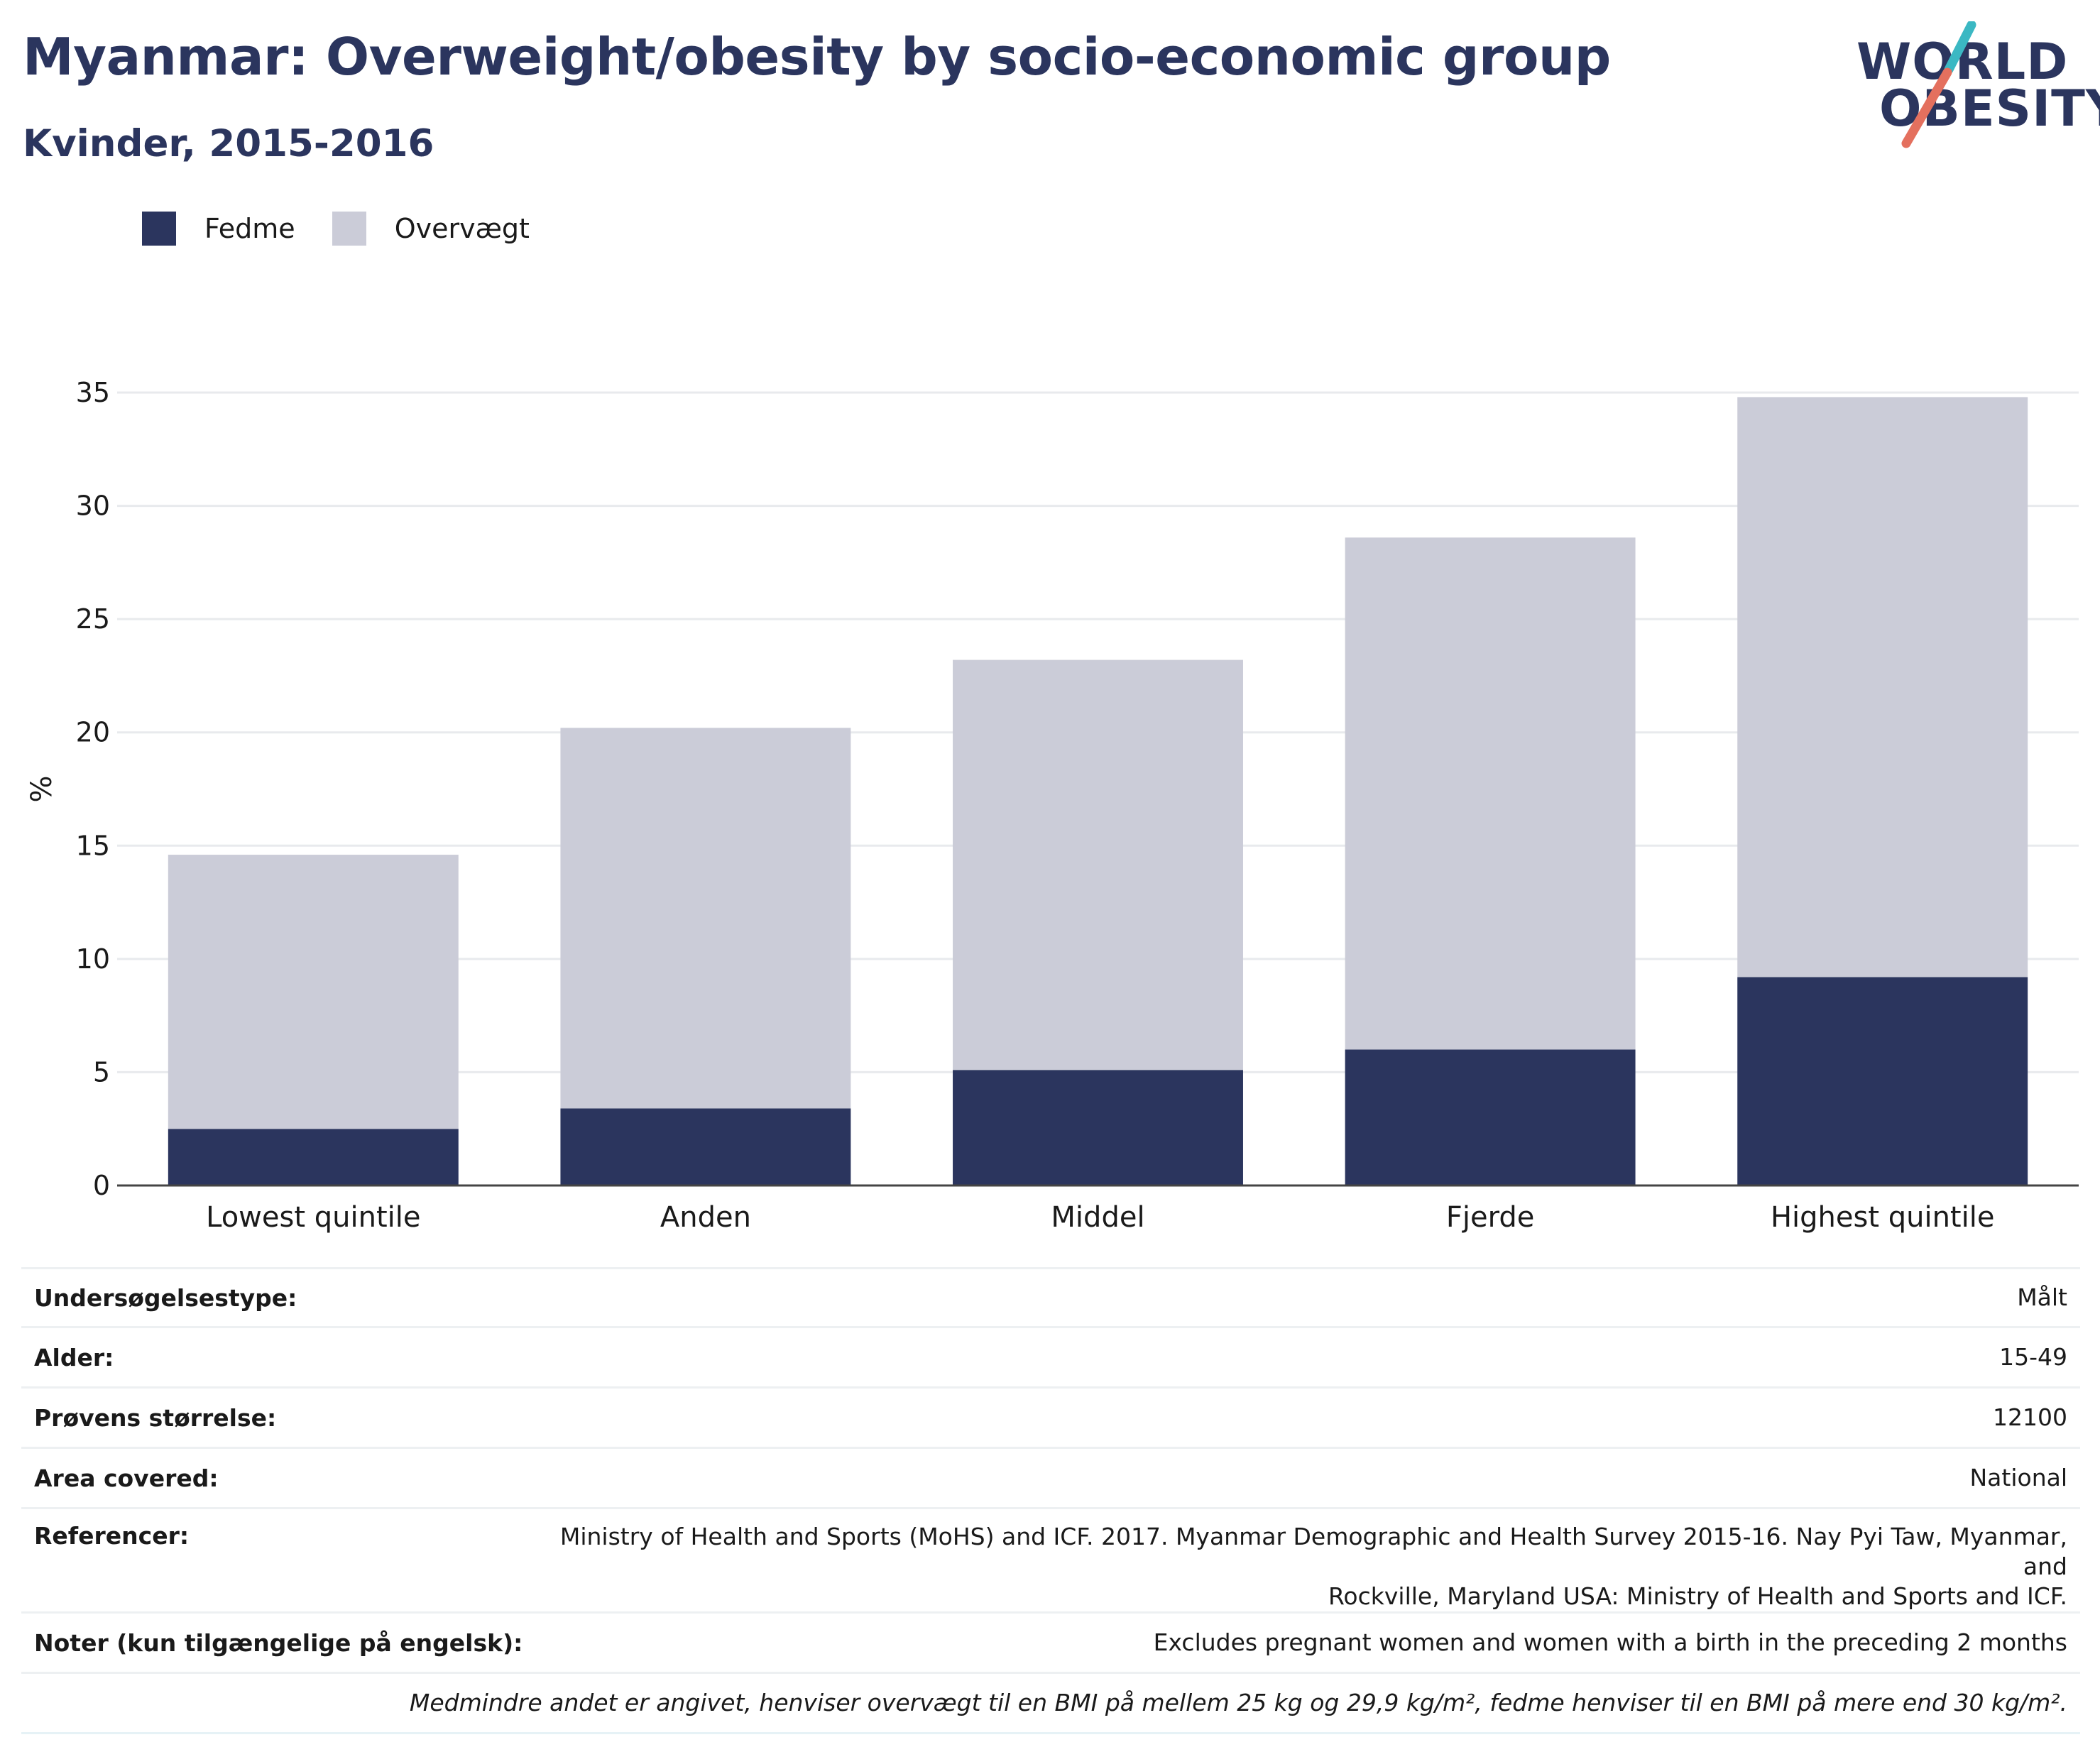  Describe the element at coordinates (313, 1217) in the screenshot. I see `x-tick-label: Lowest quintile` at that location.